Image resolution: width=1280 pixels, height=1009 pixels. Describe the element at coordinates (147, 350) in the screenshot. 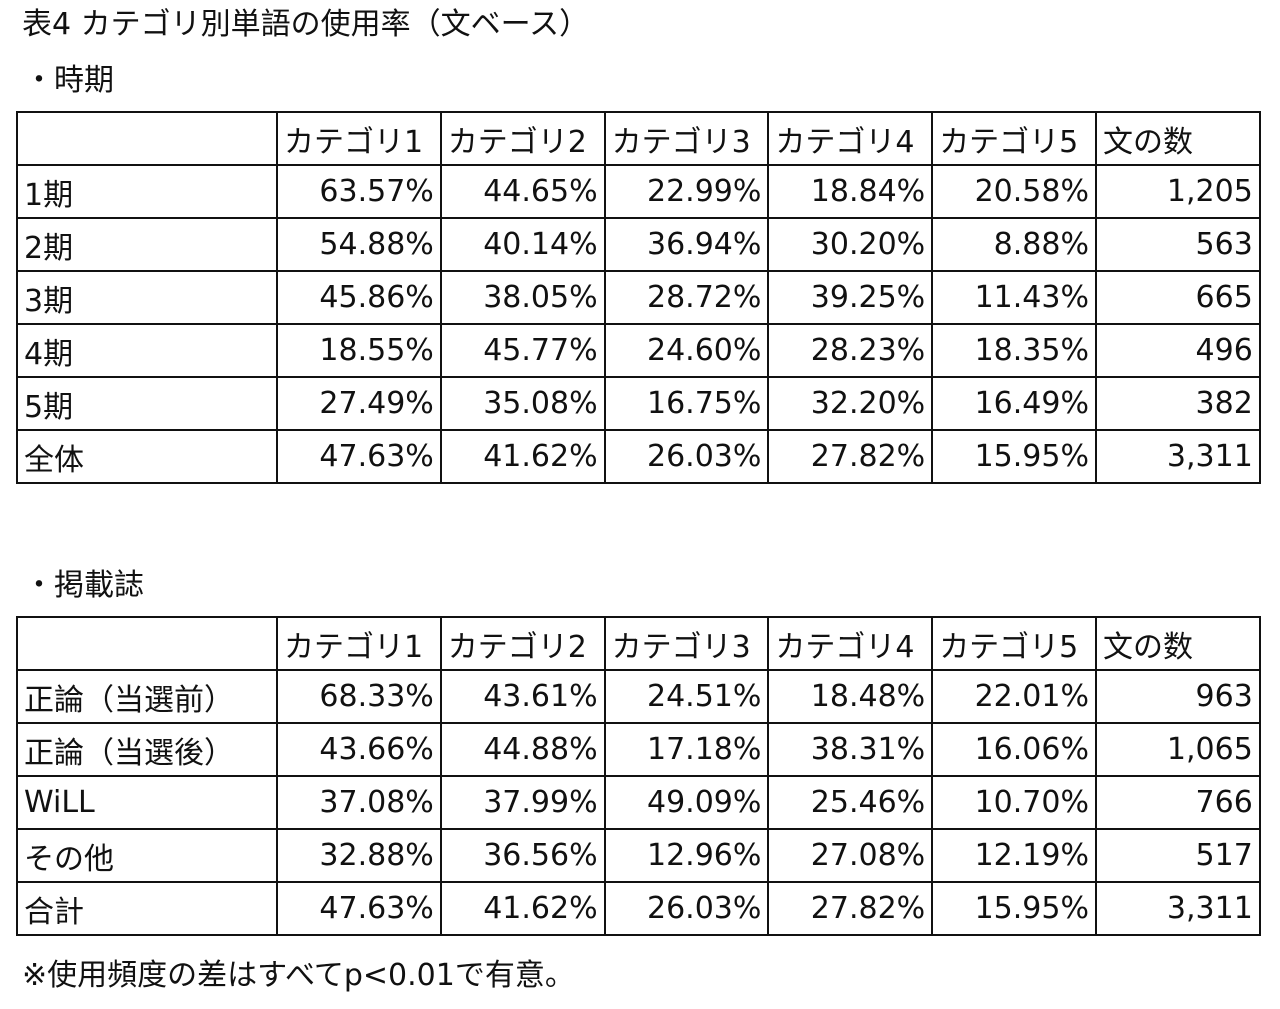

I see `row-label: 4期` at that location.